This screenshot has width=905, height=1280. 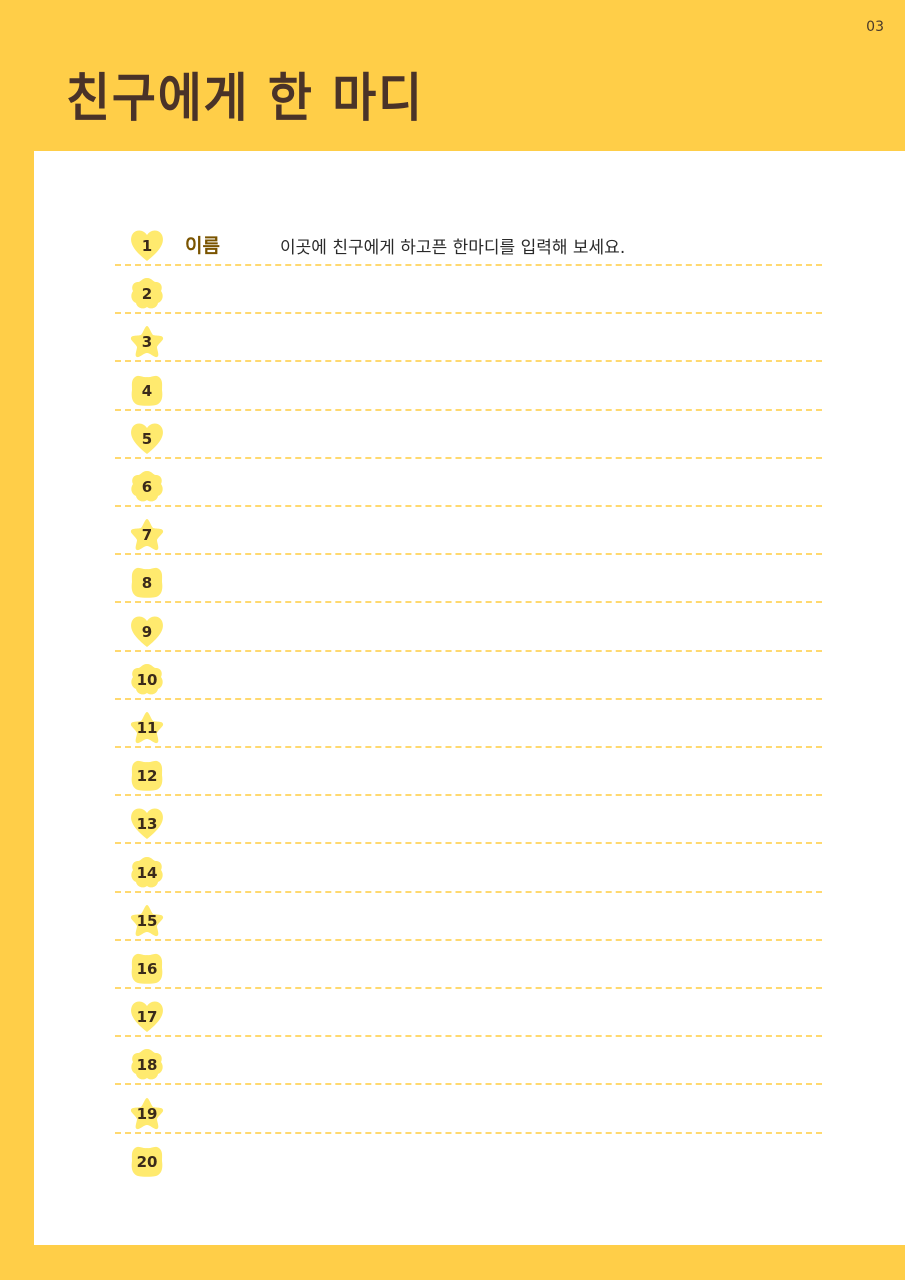 I want to click on number-badge: 14, so click(x=147, y=872).